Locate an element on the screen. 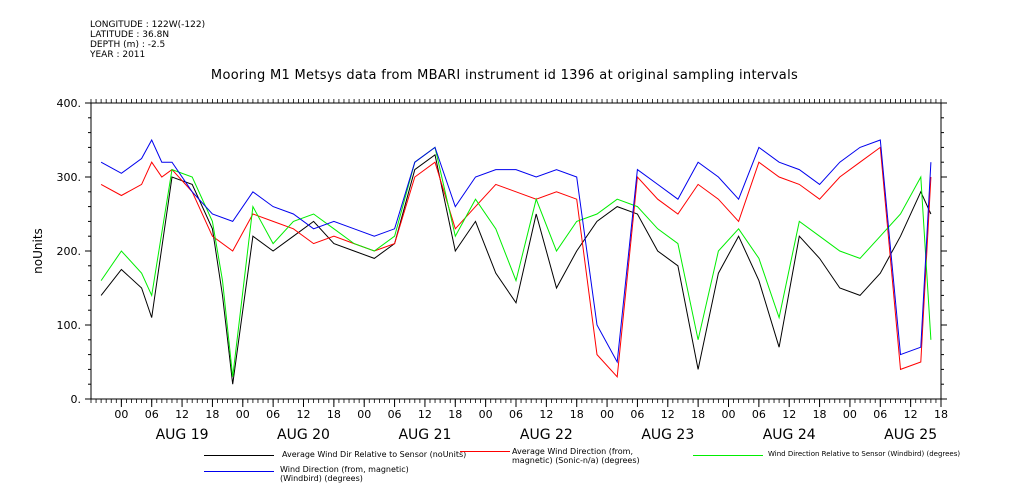  x-day-label: AUG 25 is located at coordinates (910, 435).